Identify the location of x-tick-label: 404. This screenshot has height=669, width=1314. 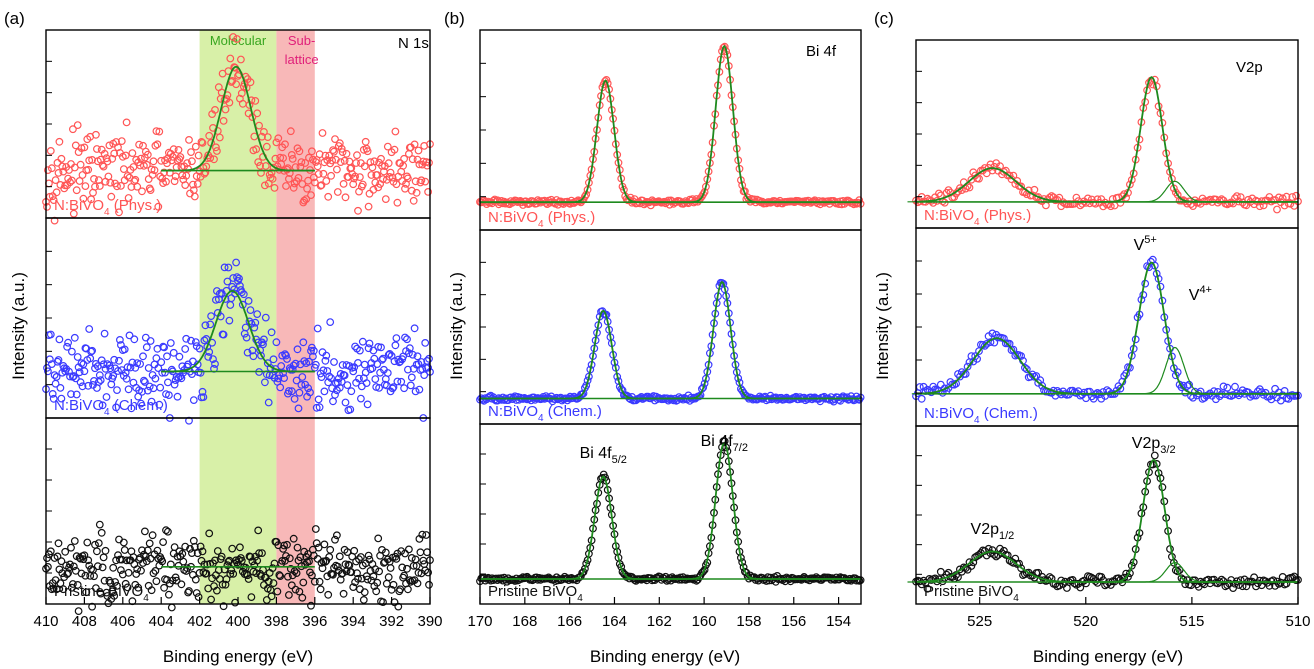
(161, 621).